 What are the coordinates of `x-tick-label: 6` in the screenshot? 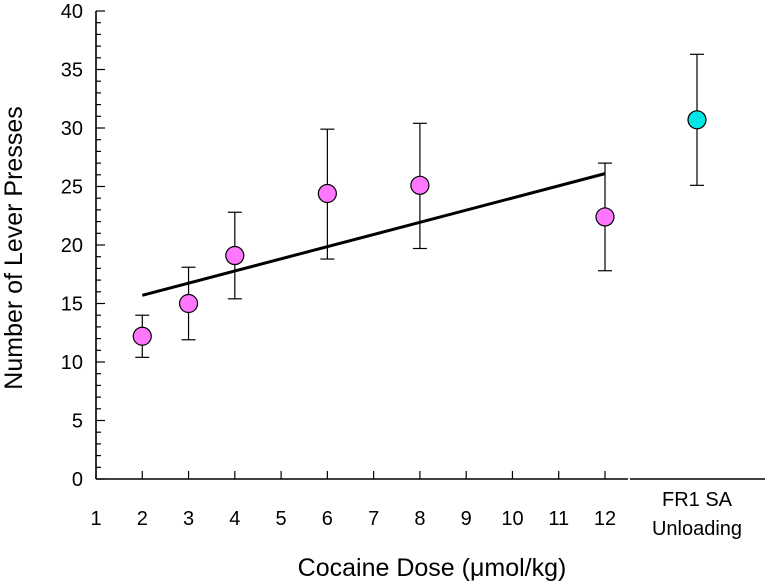 It's located at (327, 519).